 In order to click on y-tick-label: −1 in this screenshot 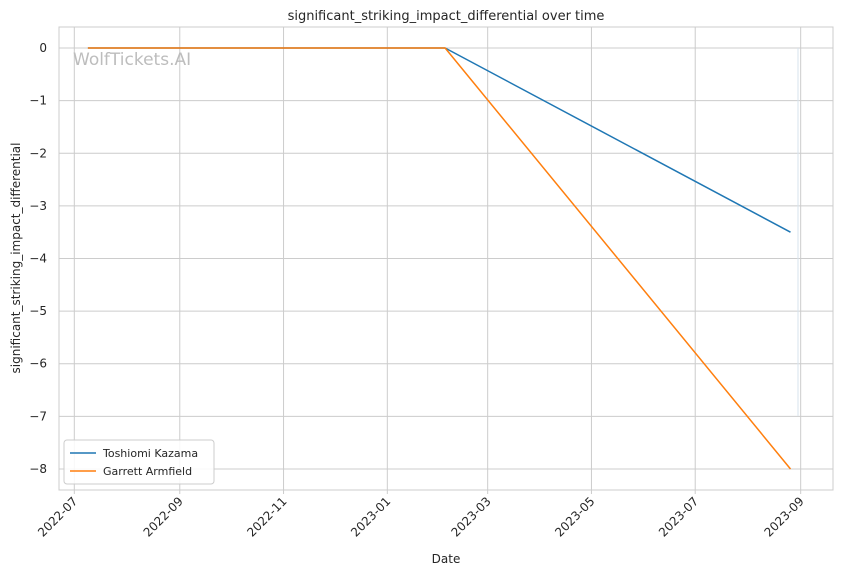, I will do `click(38, 101)`.